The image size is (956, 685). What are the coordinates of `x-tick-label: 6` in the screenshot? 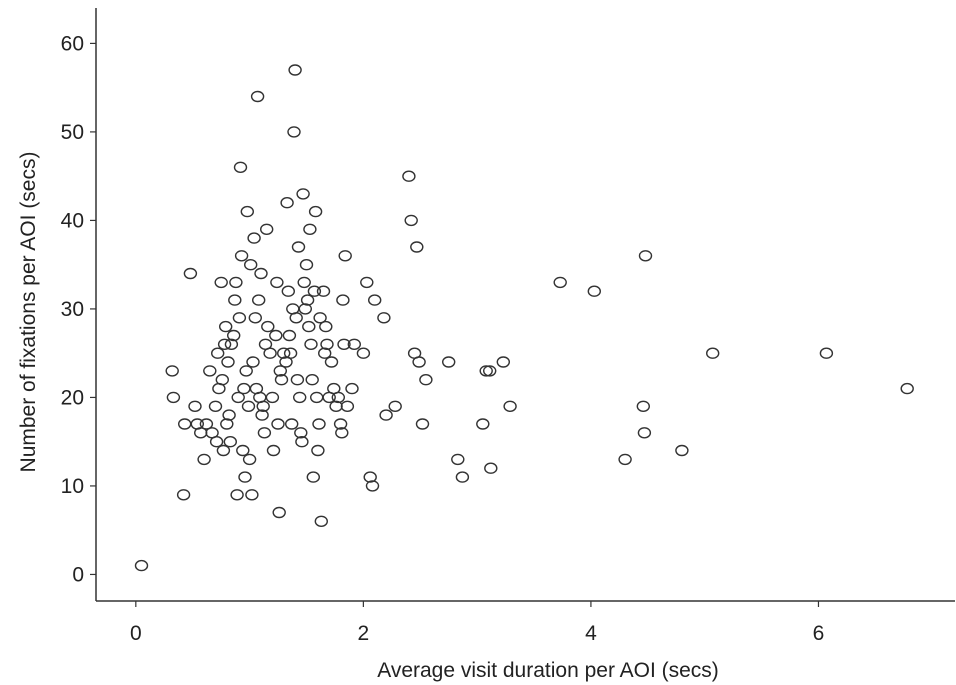 It's located at (819, 633).